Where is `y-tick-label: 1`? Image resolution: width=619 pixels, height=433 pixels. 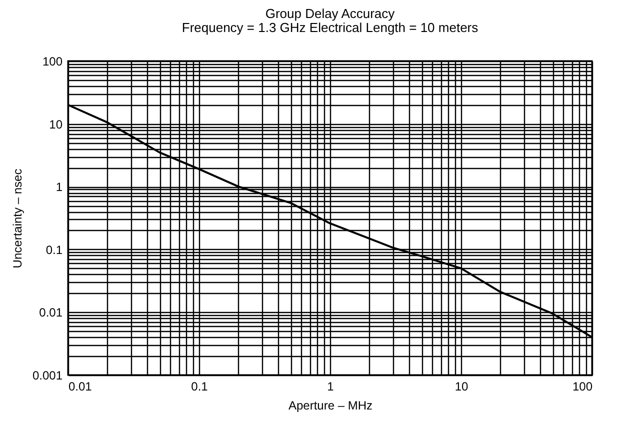 y-tick-label: 1 is located at coordinates (59, 187).